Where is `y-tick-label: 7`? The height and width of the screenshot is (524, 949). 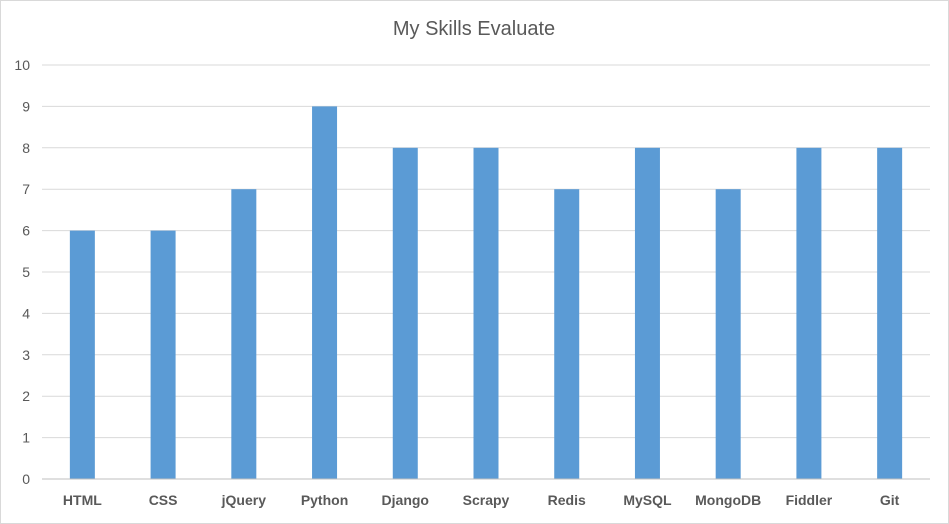 y-tick-label: 7 is located at coordinates (26, 189).